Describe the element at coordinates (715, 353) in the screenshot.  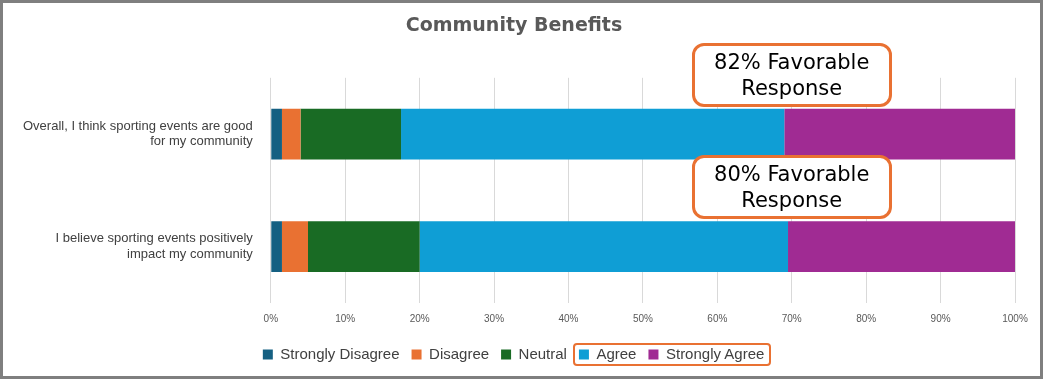
I see `legend-label: Strongly Agree` at that location.